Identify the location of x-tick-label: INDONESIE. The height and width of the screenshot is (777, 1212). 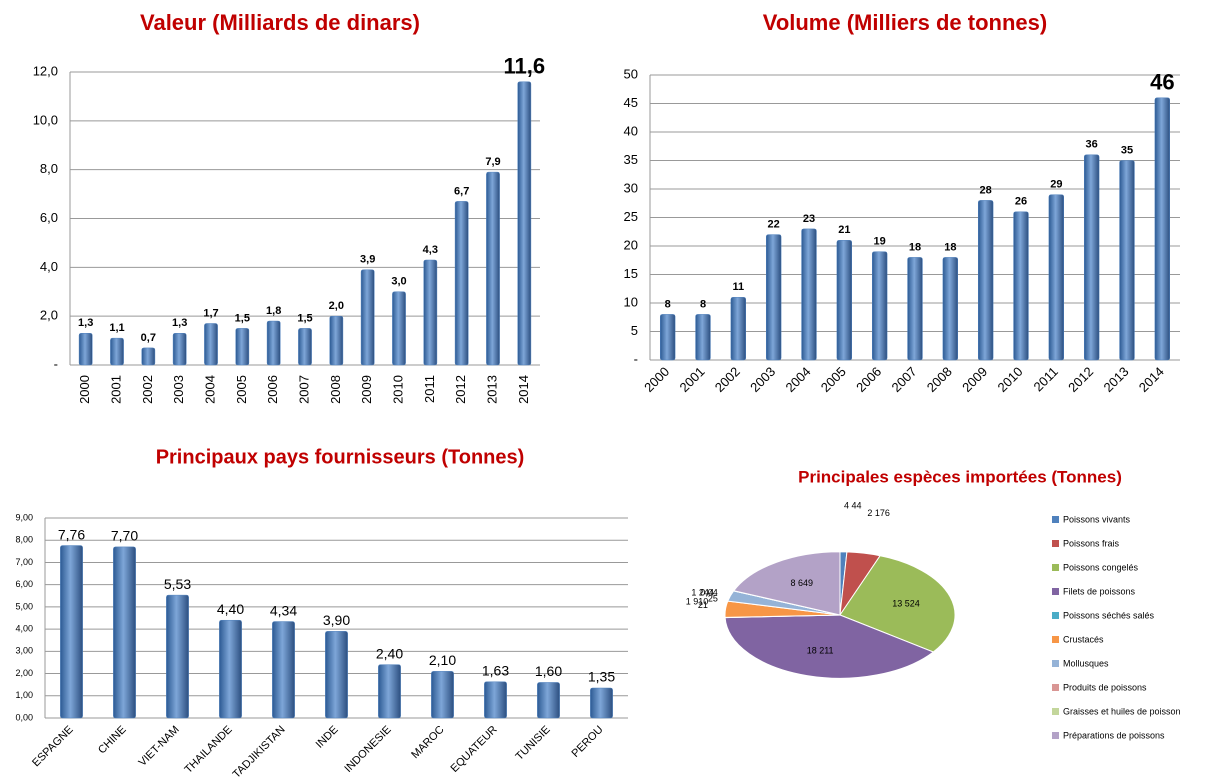
(367, 749).